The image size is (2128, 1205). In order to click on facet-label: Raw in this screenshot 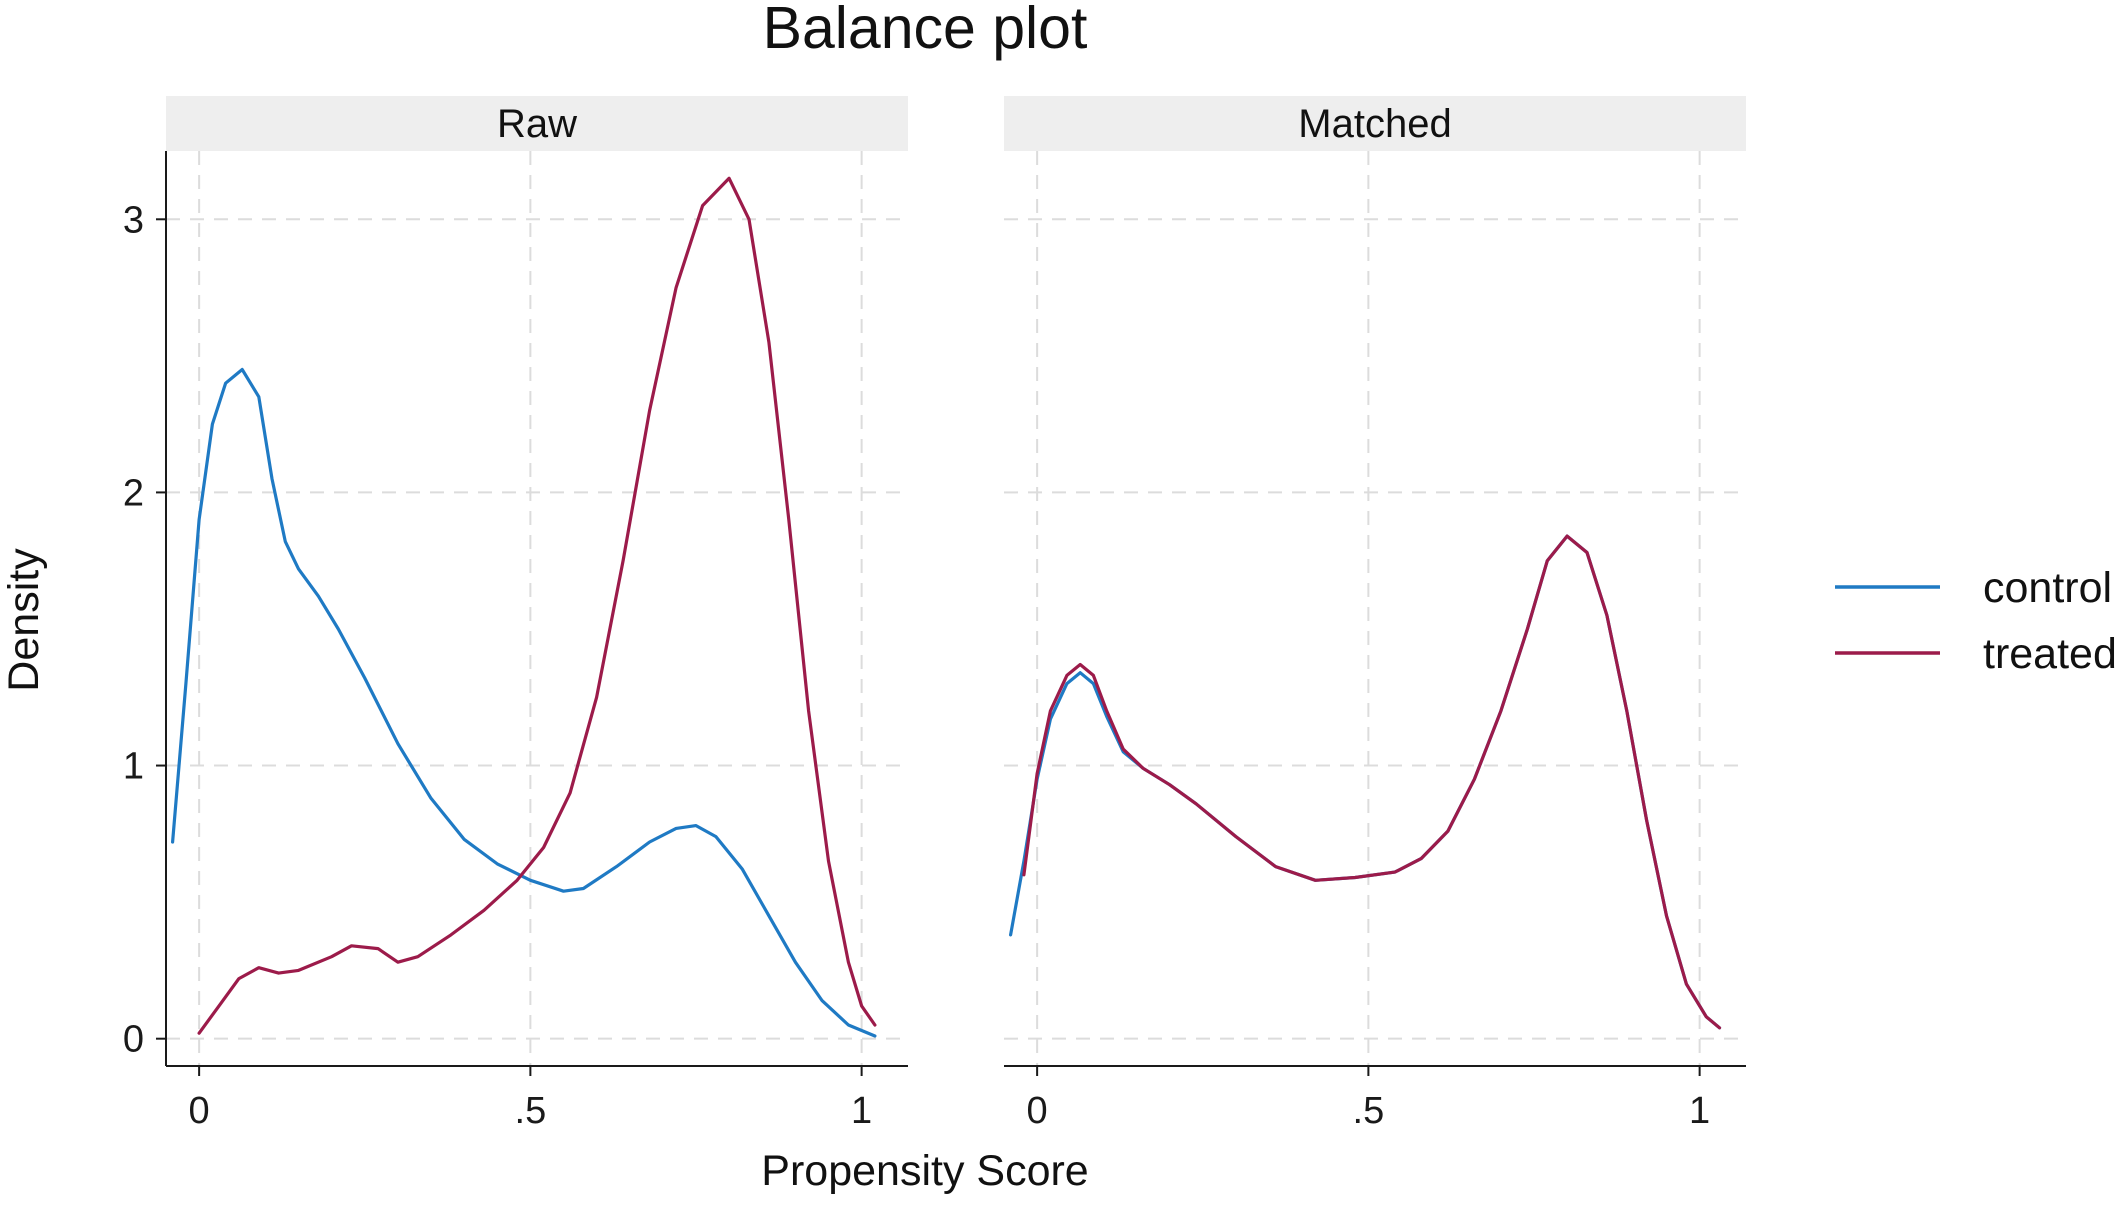, I will do `click(537, 124)`.